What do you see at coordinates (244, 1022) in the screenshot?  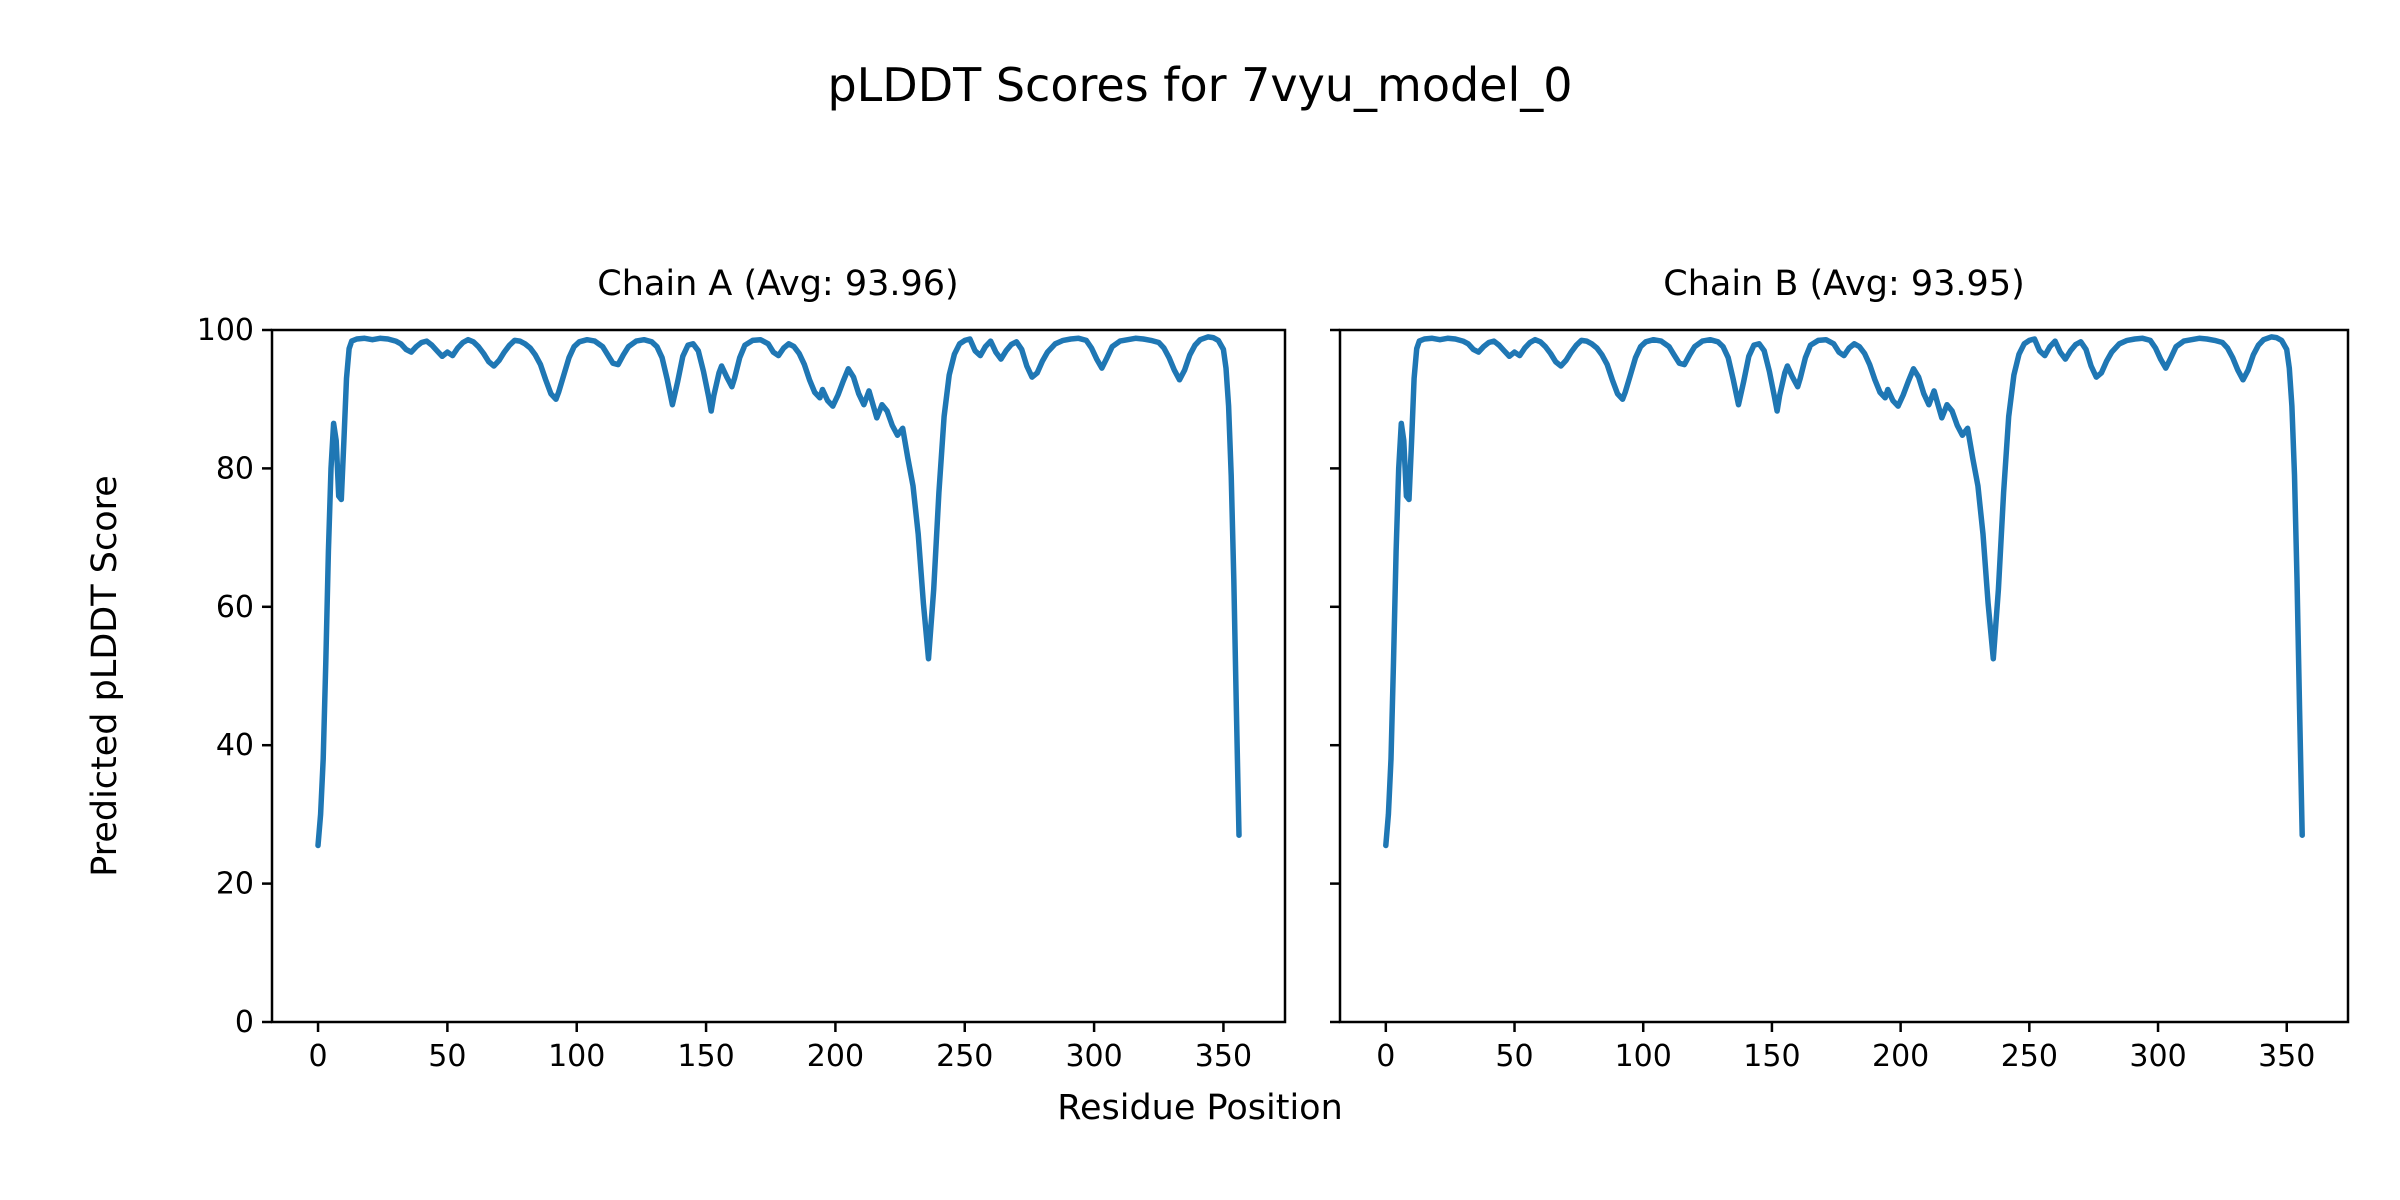 I see `y-tick-label: 0` at bounding box center [244, 1022].